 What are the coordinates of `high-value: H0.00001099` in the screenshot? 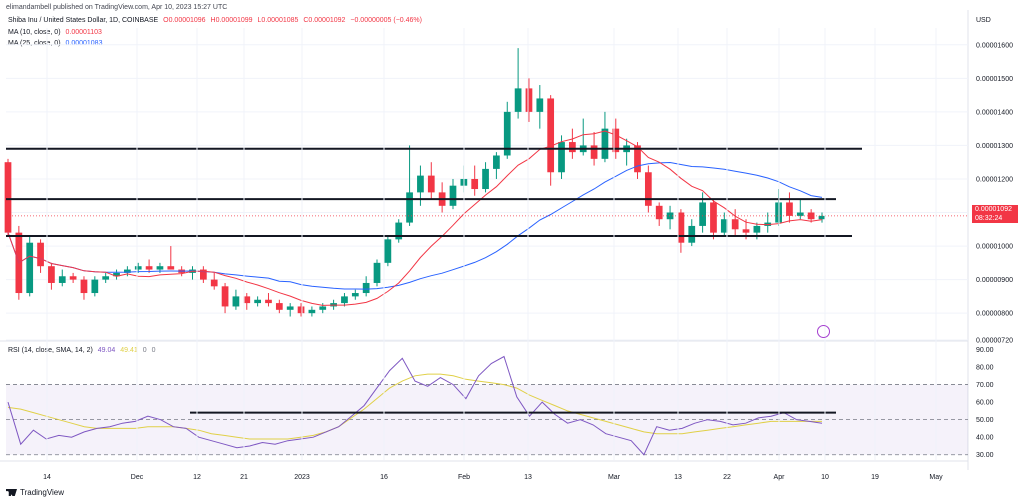 It's located at (231, 20).